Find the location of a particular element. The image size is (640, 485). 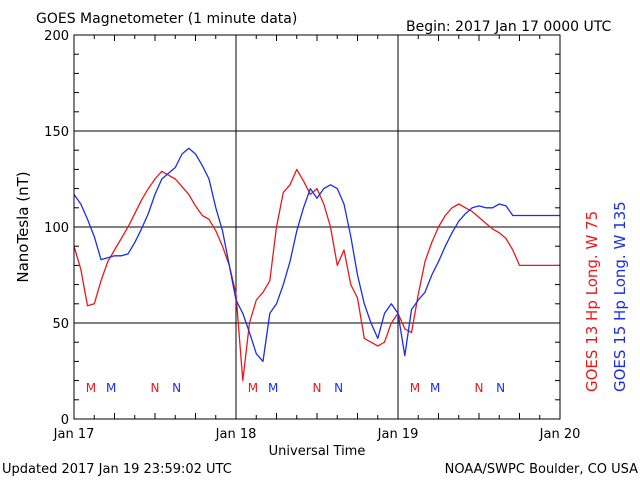

begin-time: Begin: 2017 Jan 17 0000 UTC is located at coordinates (508, 27).